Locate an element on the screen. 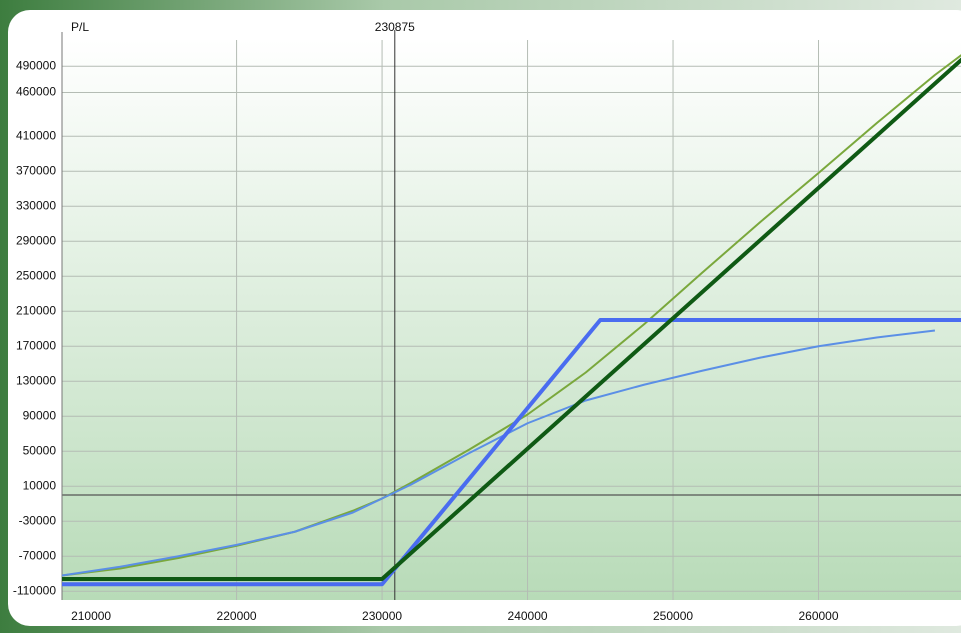 This screenshot has height=638, width=961. y-tick-label: 10000 is located at coordinates (40, 485).